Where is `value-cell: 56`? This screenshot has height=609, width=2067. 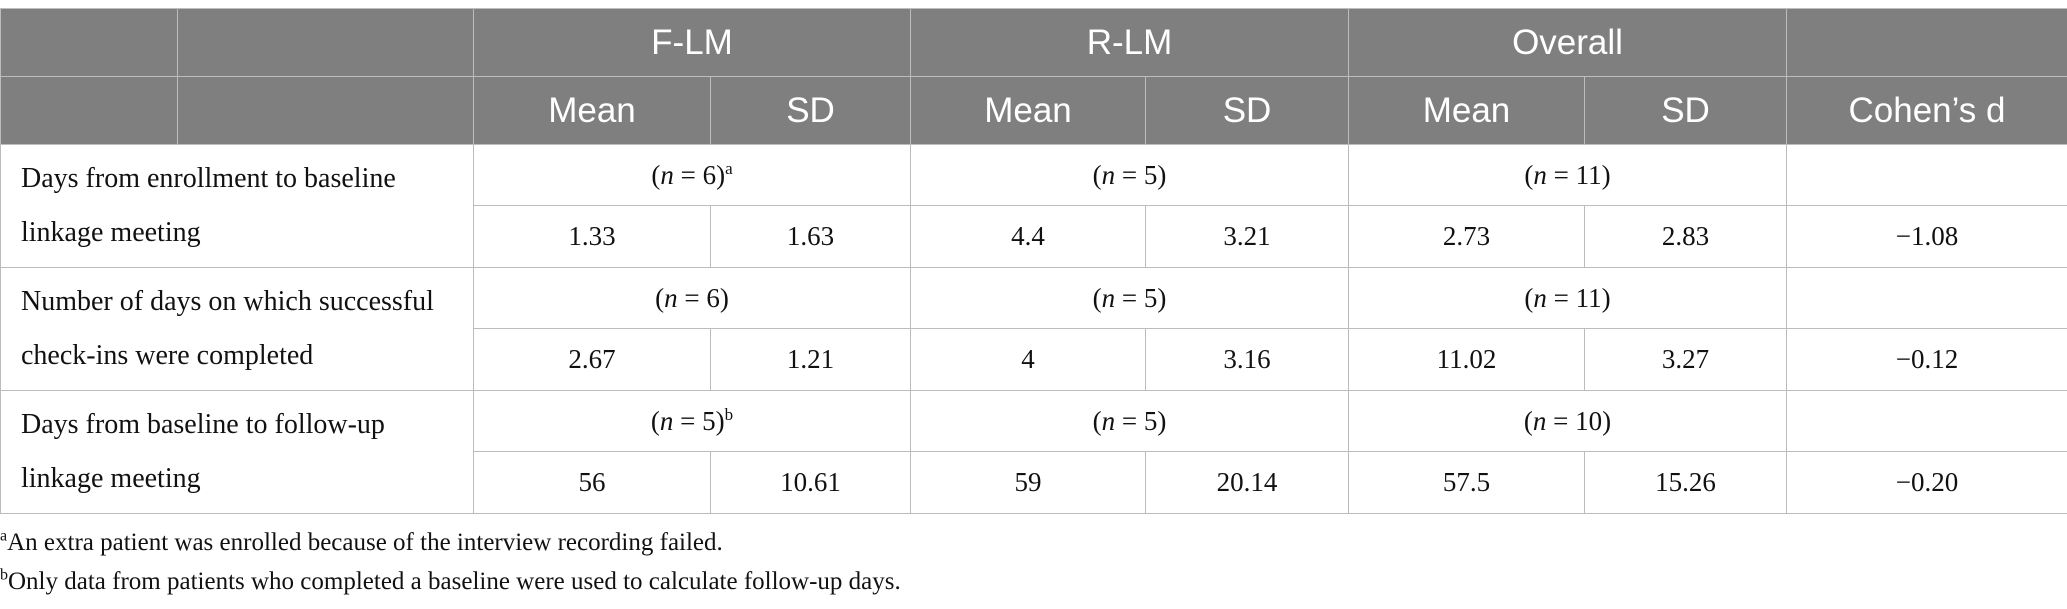 value-cell: 56 is located at coordinates (592, 482).